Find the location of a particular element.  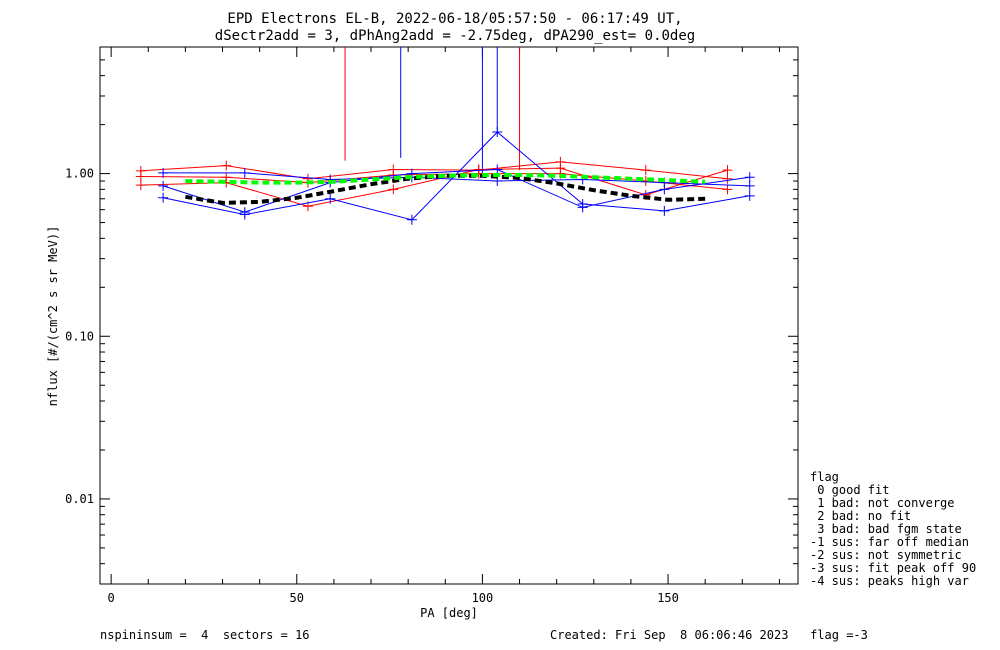

legend-title: flag is located at coordinates (824, 477).